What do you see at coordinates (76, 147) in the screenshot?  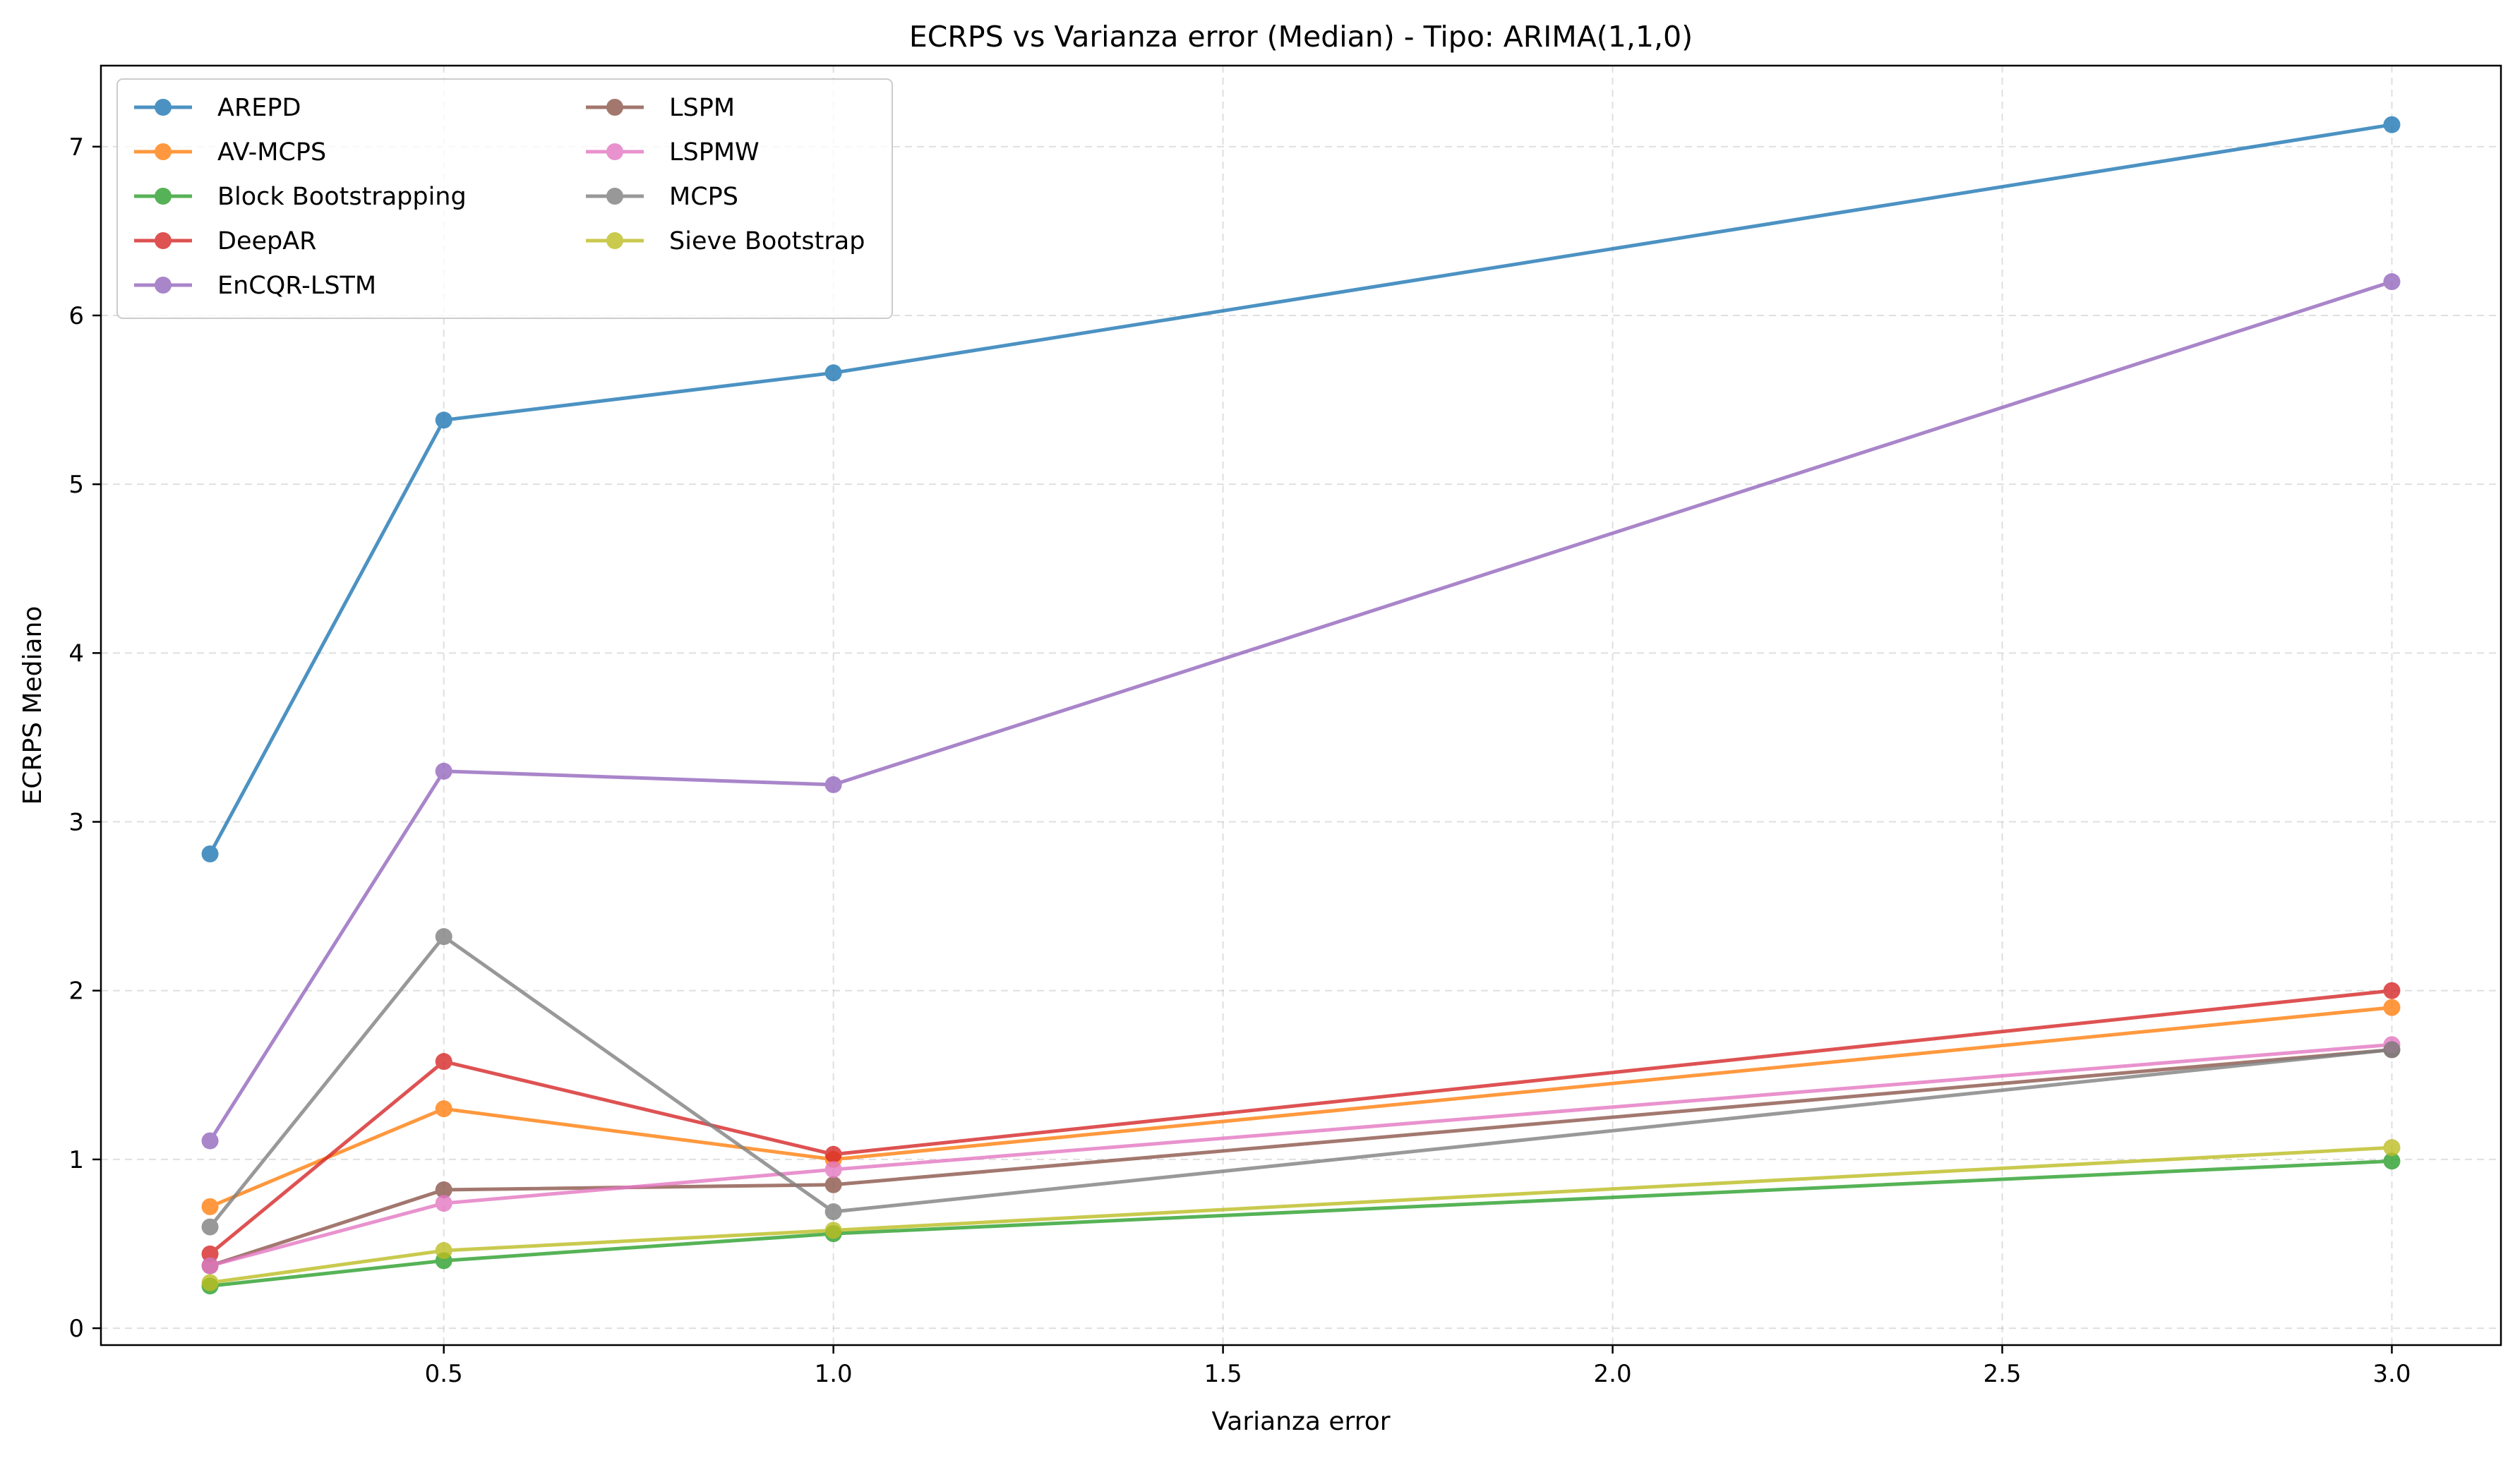 I see `y-tick-label: 7` at bounding box center [76, 147].